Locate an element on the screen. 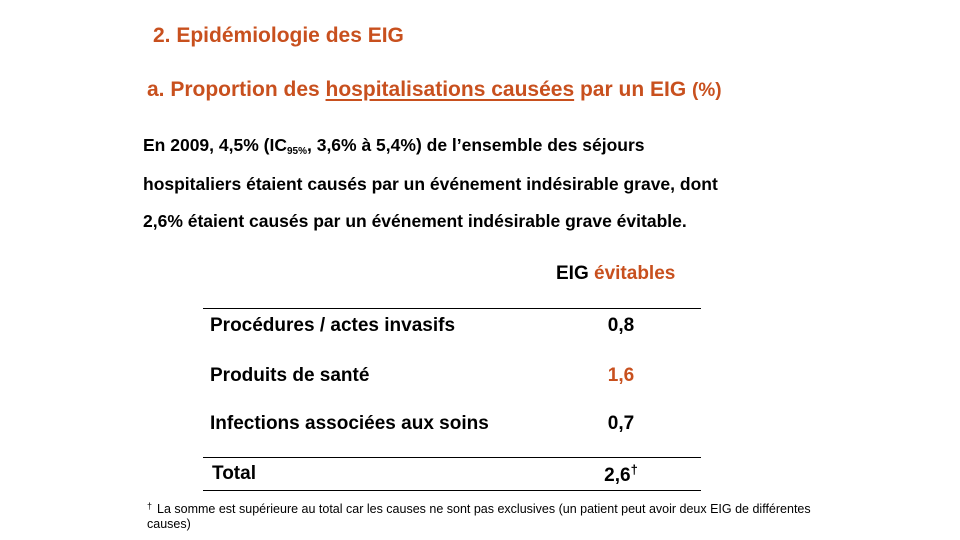  table-row-value: 0,8 is located at coordinates (621, 325).